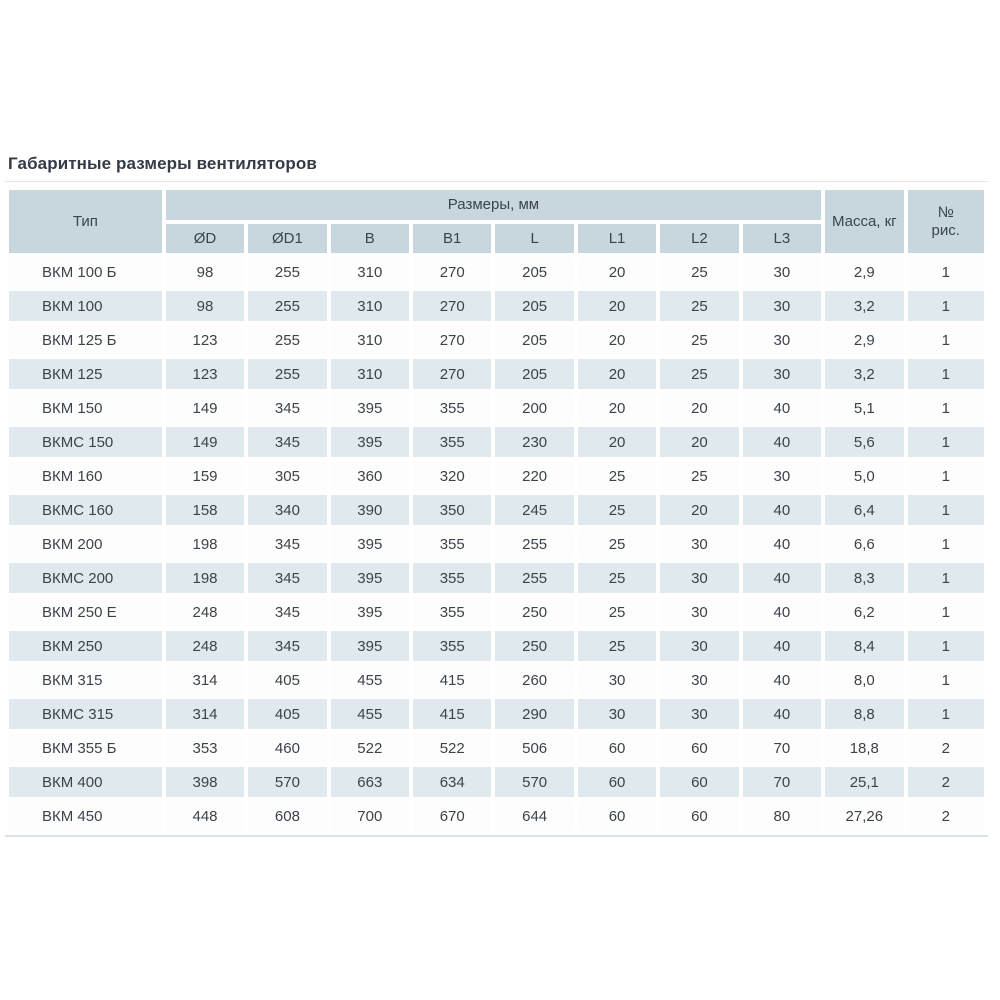 The image size is (1000, 1000). Describe the element at coordinates (782, 238) in the screenshot. I see `col-header-size-8: L3` at that location.